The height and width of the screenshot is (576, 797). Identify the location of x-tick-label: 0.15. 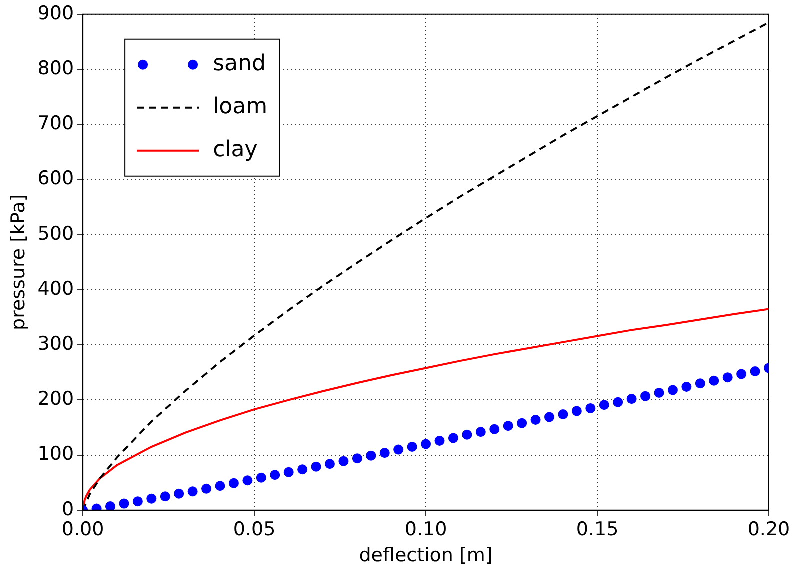
(597, 529).